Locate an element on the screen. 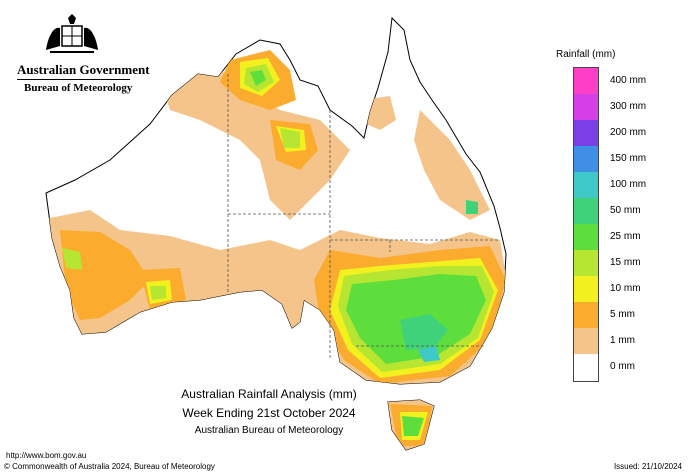 The image size is (688, 476). legend-label: 200 mm is located at coordinates (628, 132).